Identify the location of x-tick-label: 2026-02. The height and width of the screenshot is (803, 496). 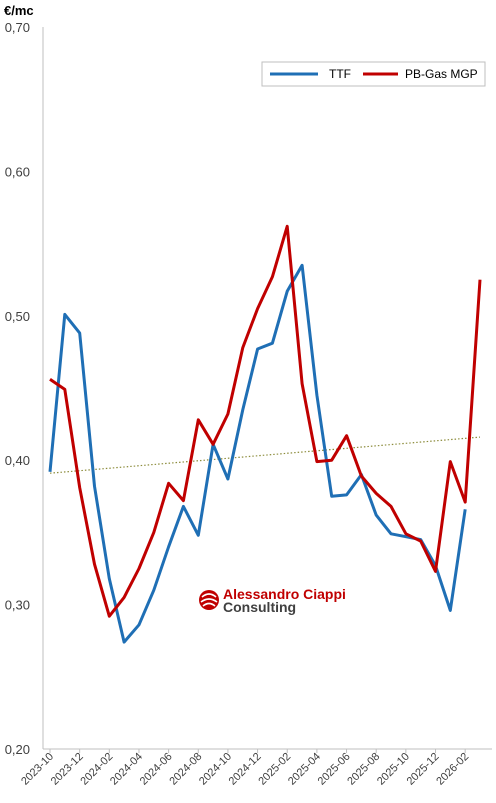
(452, 769).